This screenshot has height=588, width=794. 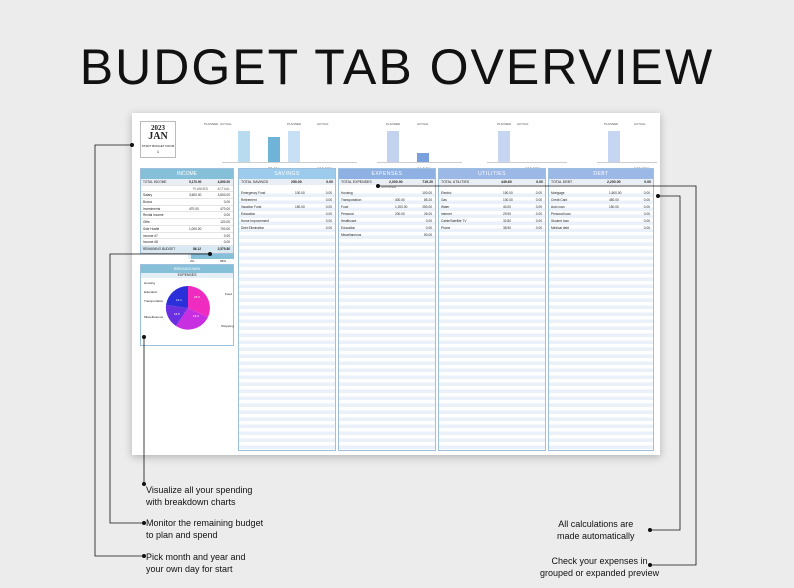 I want to click on row-actual: 470.00, so click(x=225, y=208).